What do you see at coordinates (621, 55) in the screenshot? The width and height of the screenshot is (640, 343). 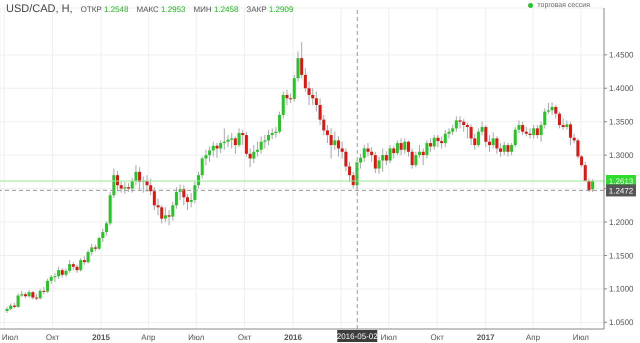 I see `y-tick-label: 1.4500` at bounding box center [621, 55].